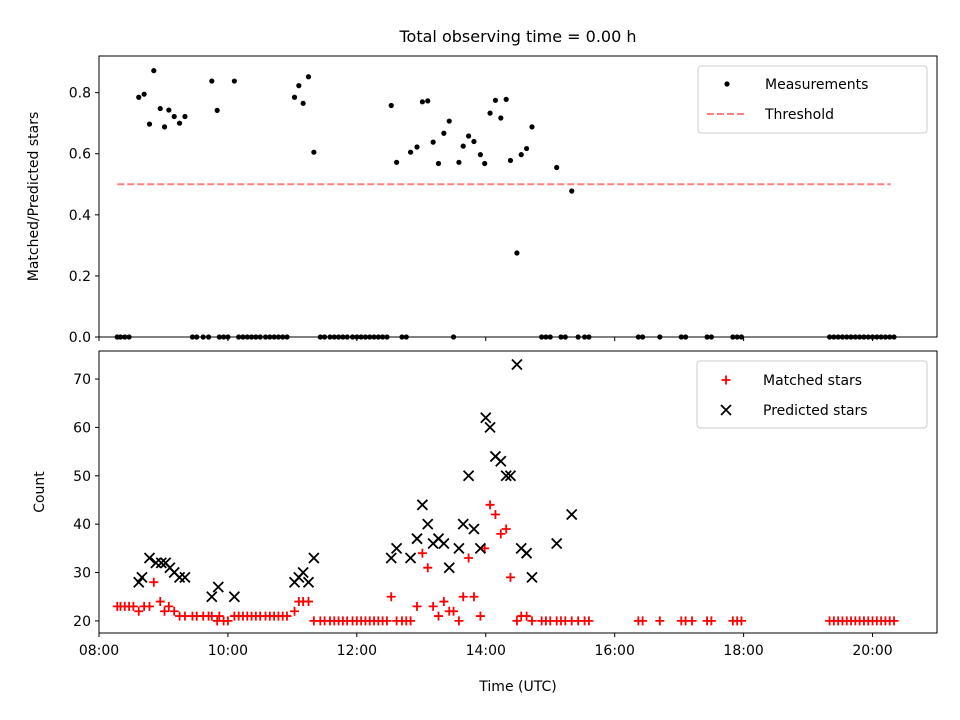 This screenshot has height=720, width=960. What do you see at coordinates (34, 197) in the screenshot?
I see `top-y-axis-label: Matched/Predicted stars` at bounding box center [34, 197].